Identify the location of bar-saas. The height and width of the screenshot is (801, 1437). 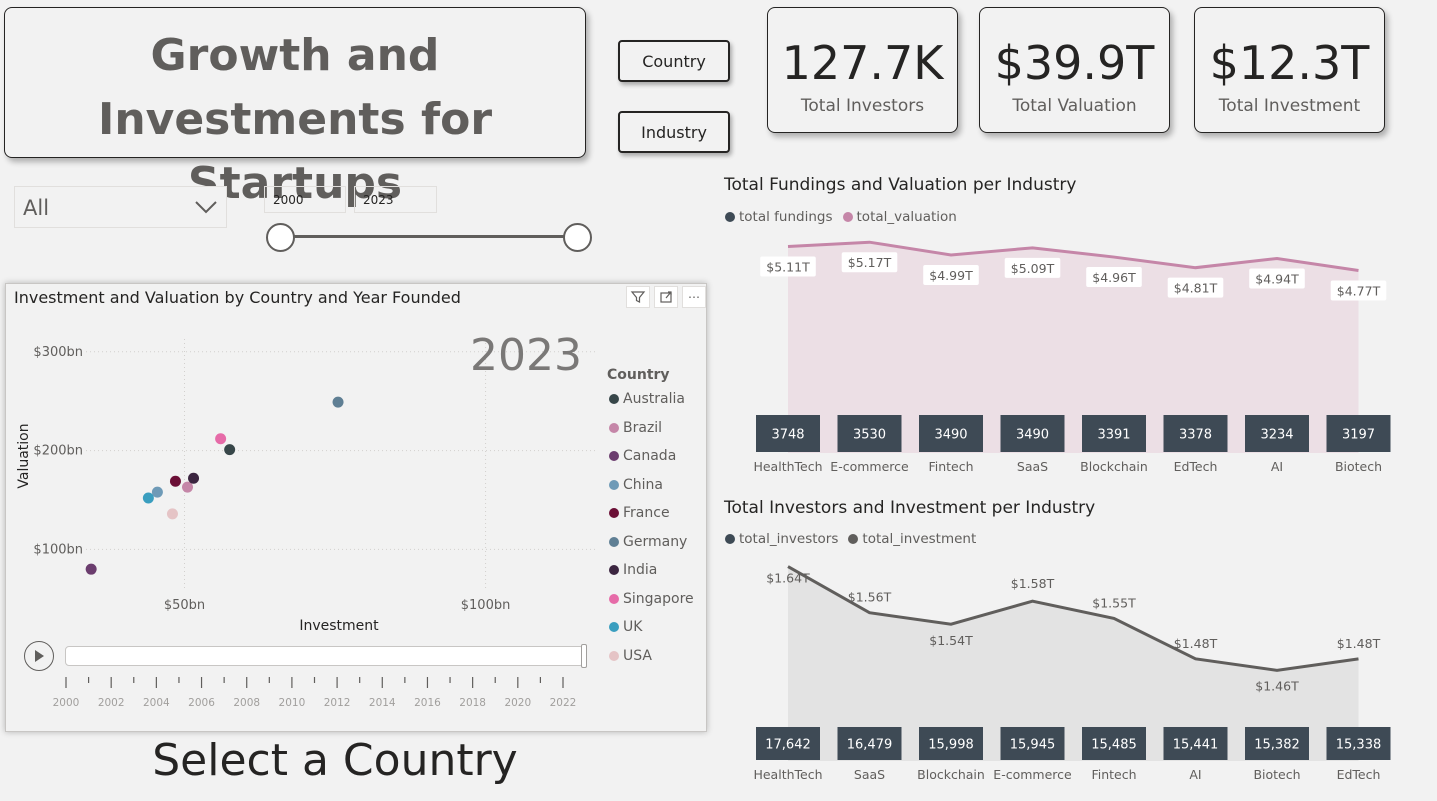
(869, 743).